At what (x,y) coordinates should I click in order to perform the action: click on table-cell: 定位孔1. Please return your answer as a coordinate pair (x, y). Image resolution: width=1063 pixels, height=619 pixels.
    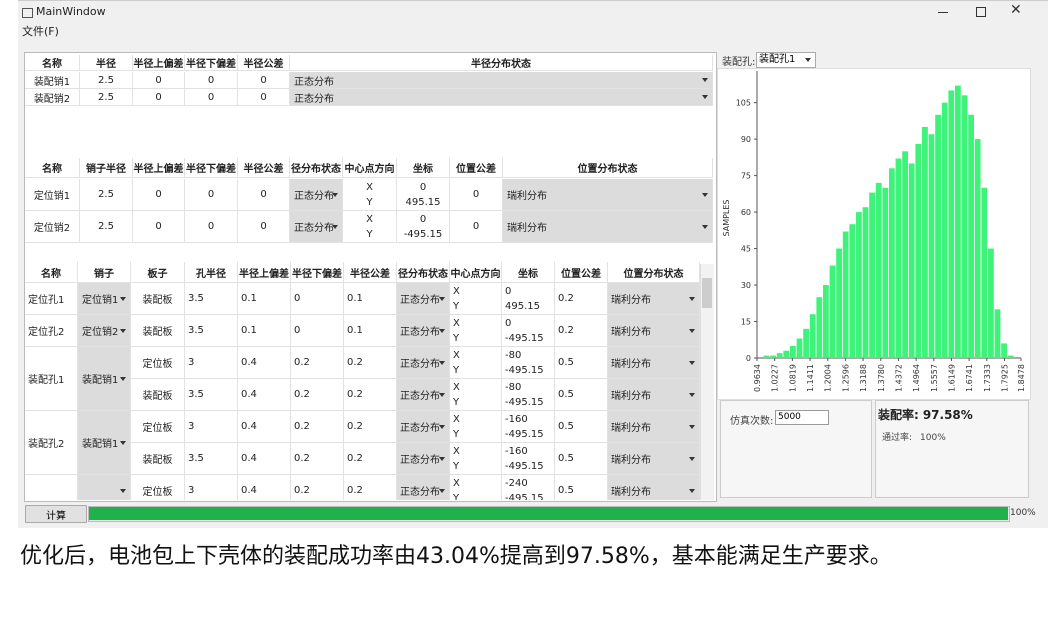
    Looking at the image, I should click on (51, 299).